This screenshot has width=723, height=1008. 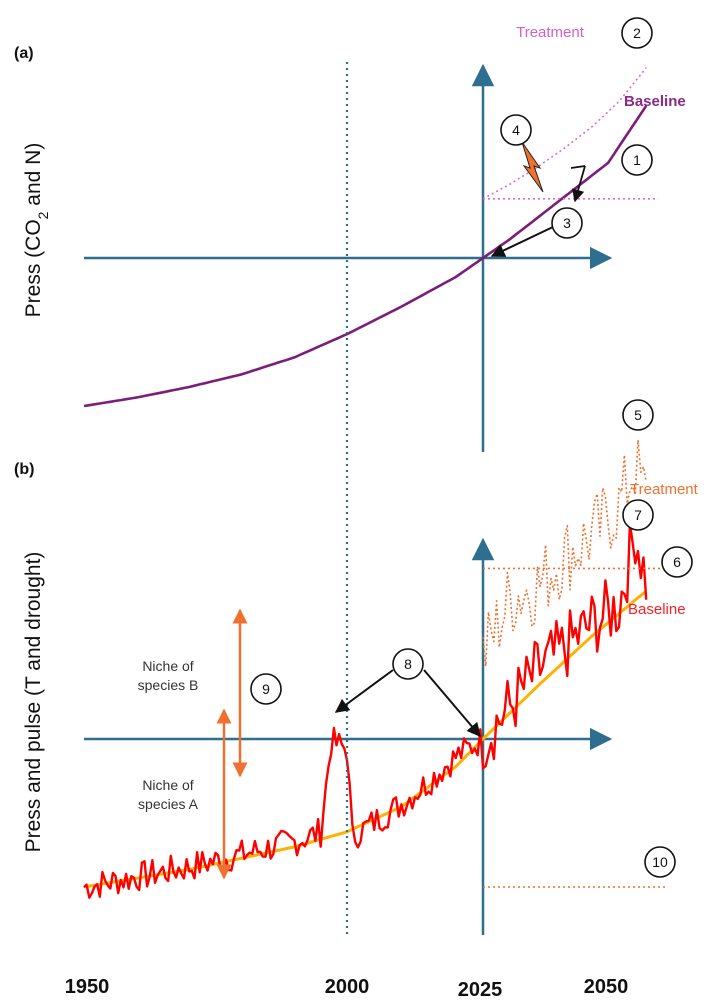 What do you see at coordinates (564, 553) in the screenshot?
I see `panel-b-treatment-line` at bounding box center [564, 553].